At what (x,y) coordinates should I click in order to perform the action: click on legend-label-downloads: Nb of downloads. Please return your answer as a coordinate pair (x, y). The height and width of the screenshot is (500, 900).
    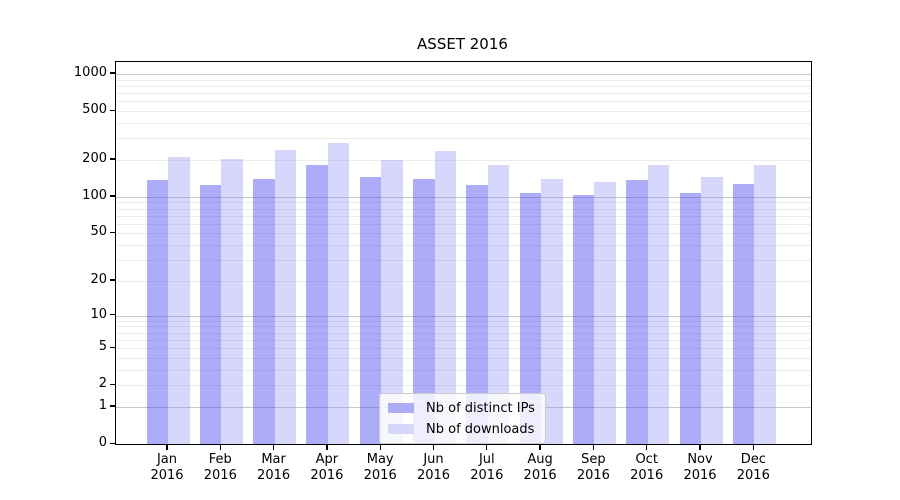
    Looking at the image, I should click on (480, 429).